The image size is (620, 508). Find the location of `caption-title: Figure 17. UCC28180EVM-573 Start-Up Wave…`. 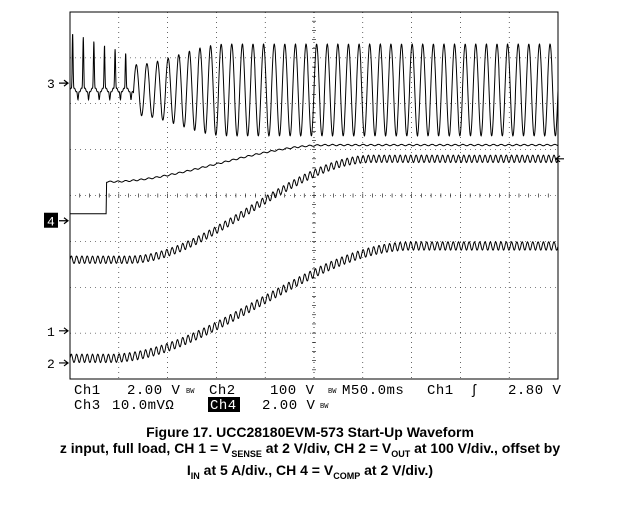

caption-title: Figure 17. UCC28180EVM-573 Start-Up Wave… is located at coordinates (310, 432).